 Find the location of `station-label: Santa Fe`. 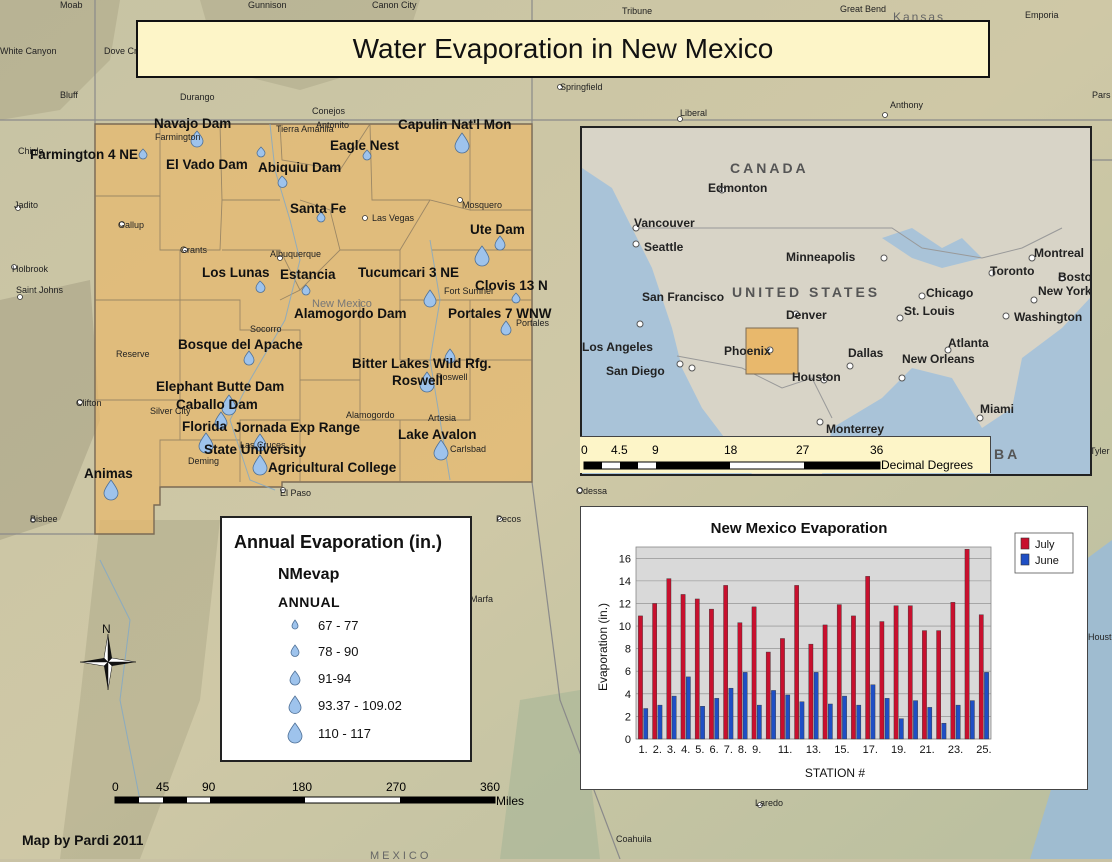

station-label: Santa Fe is located at coordinates (318, 208).